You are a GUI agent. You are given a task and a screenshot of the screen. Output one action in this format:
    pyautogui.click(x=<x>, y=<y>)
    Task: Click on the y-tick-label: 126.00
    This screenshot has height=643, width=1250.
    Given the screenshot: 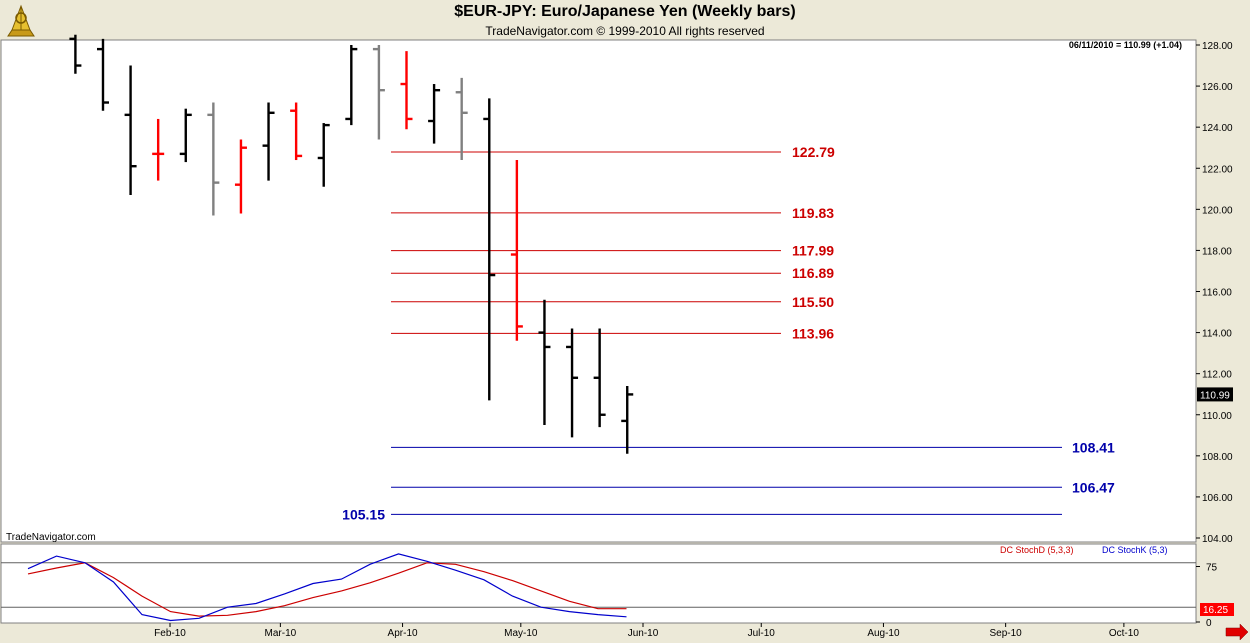 What is the action you would take?
    pyautogui.click(x=1217, y=87)
    